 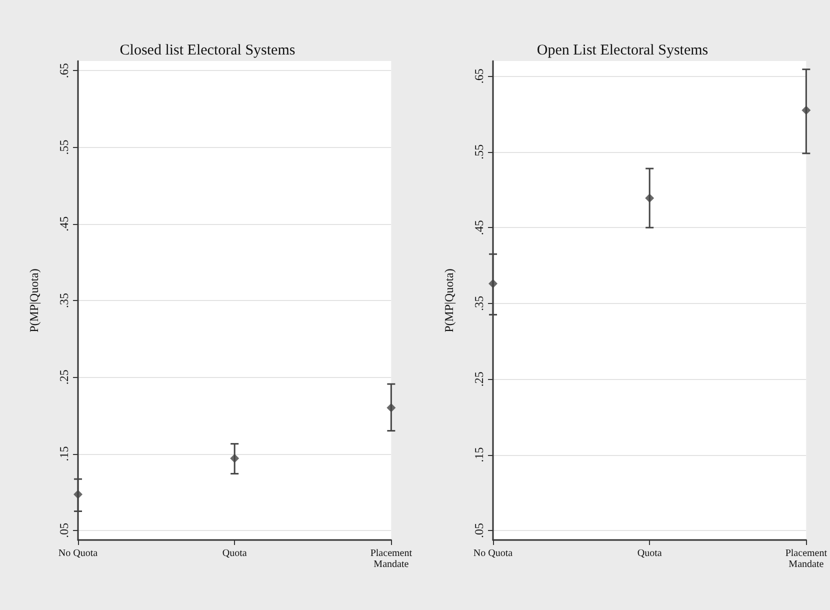 I want to click on chart-title: Open List Electoral Systems, so click(x=622, y=50).